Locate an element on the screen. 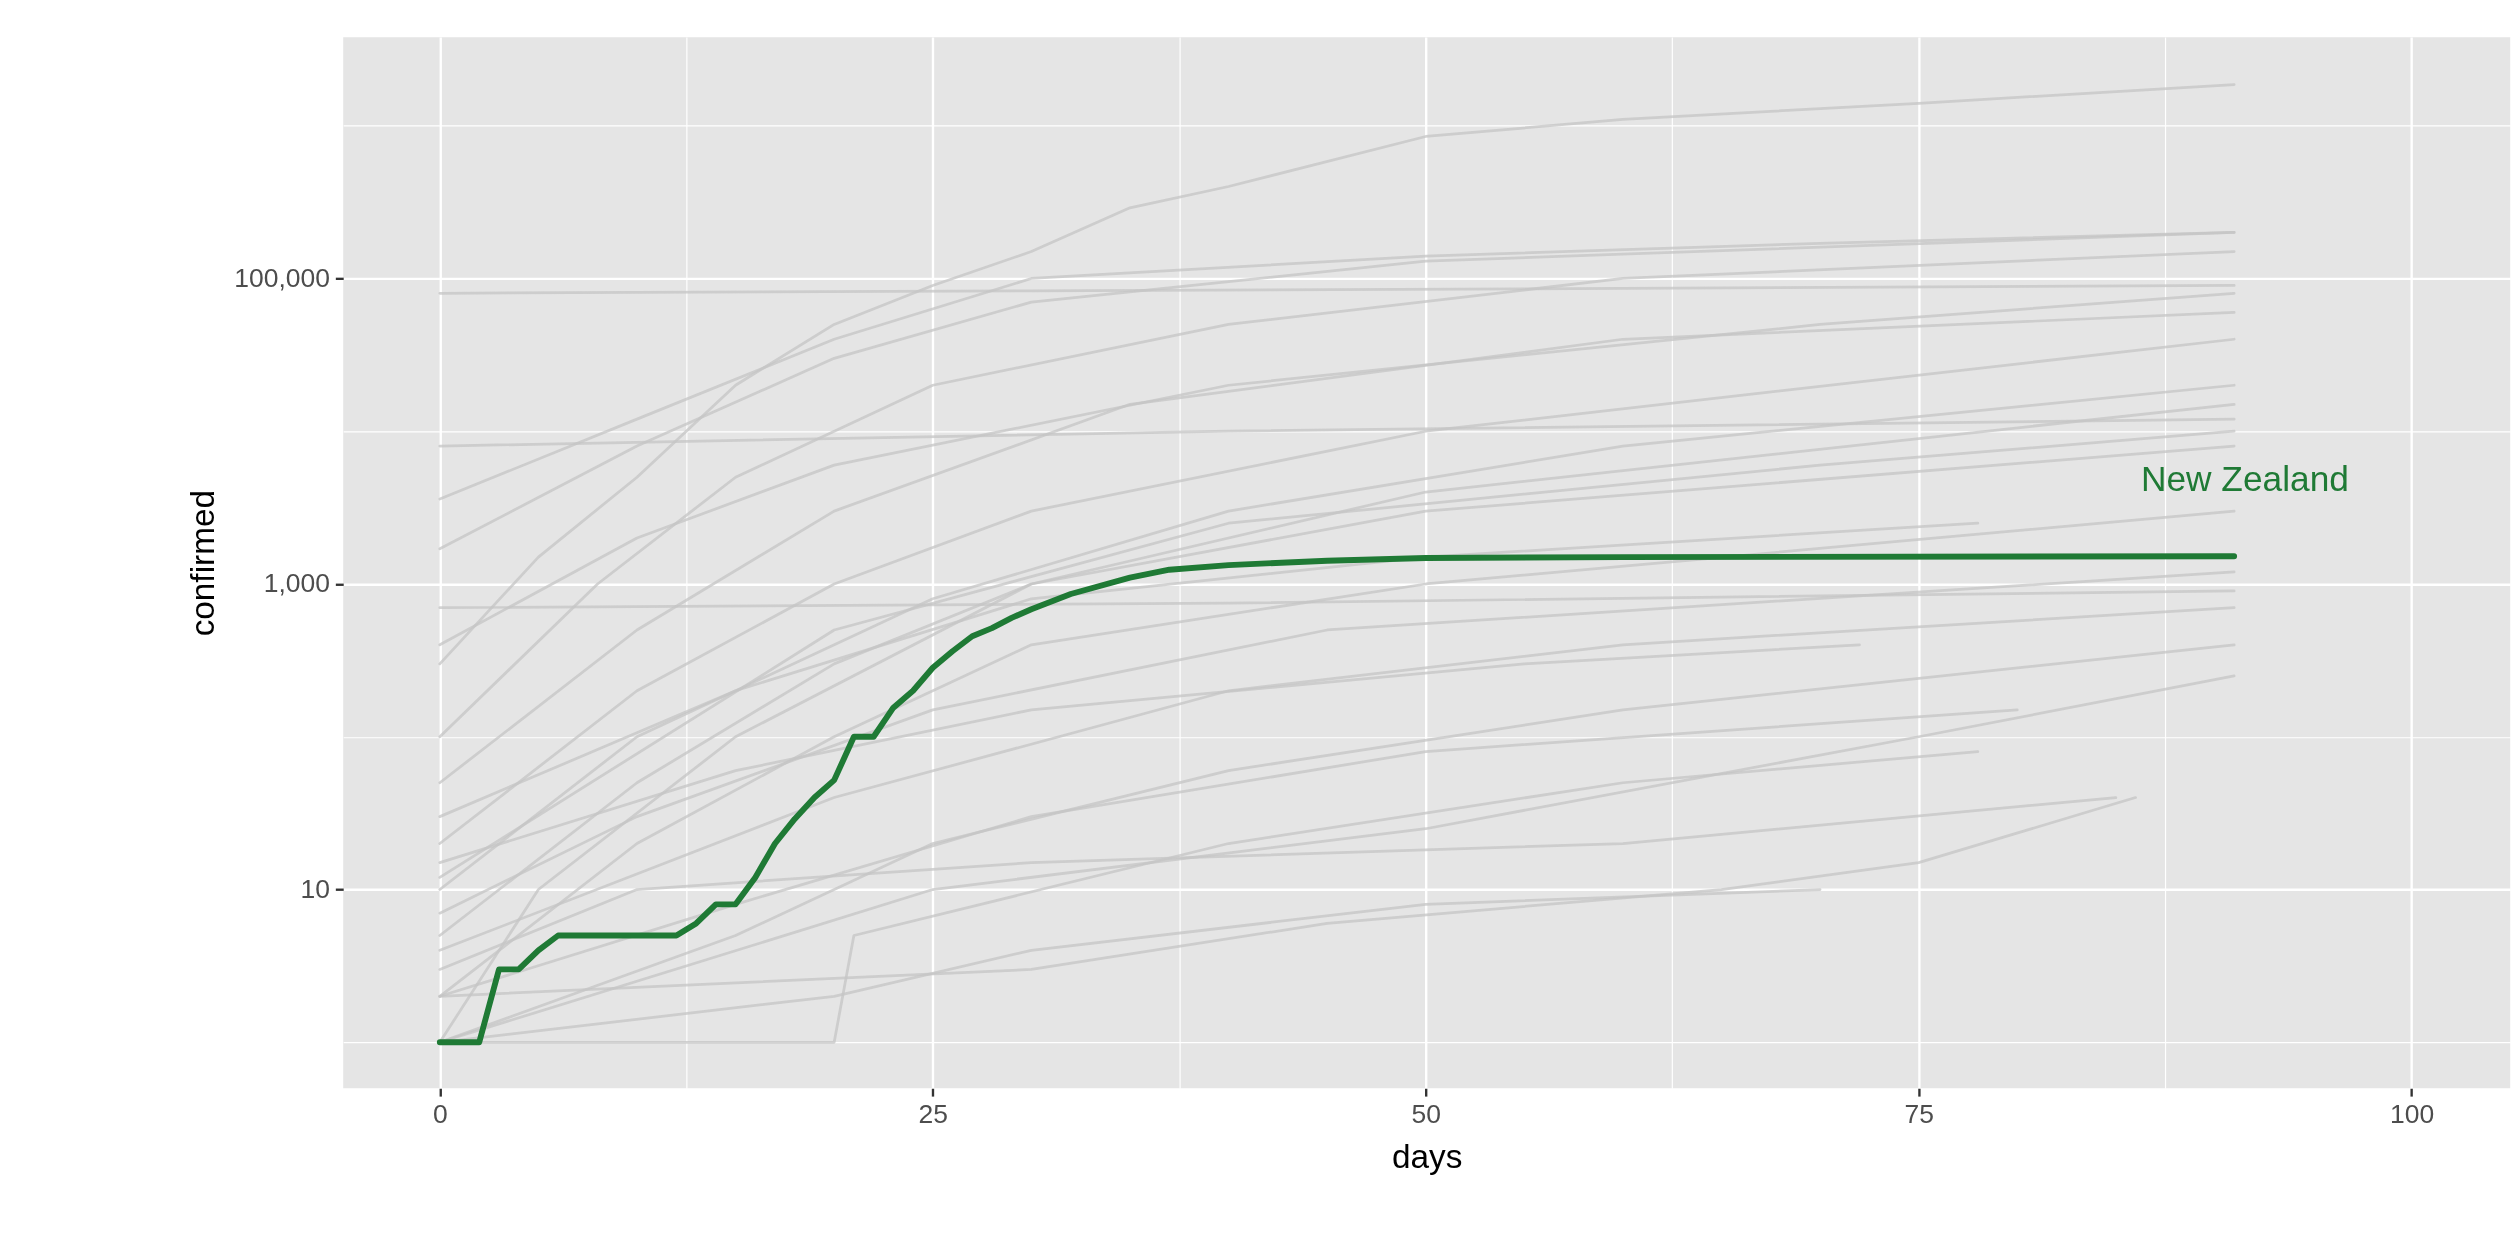 The width and height of the screenshot is (2520, 1260). x-tick-label: 75 is located at coordinates (1919, 1114).